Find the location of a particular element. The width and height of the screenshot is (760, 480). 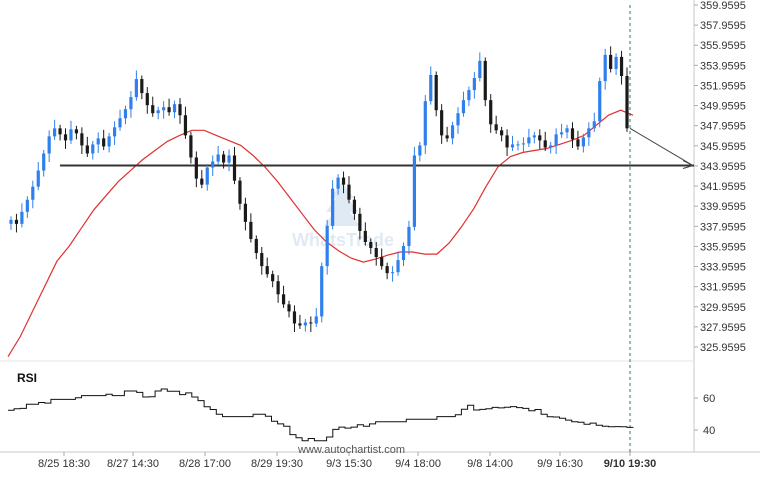

price-tick-label: 339.9595 is located at coordinates (723, 207).